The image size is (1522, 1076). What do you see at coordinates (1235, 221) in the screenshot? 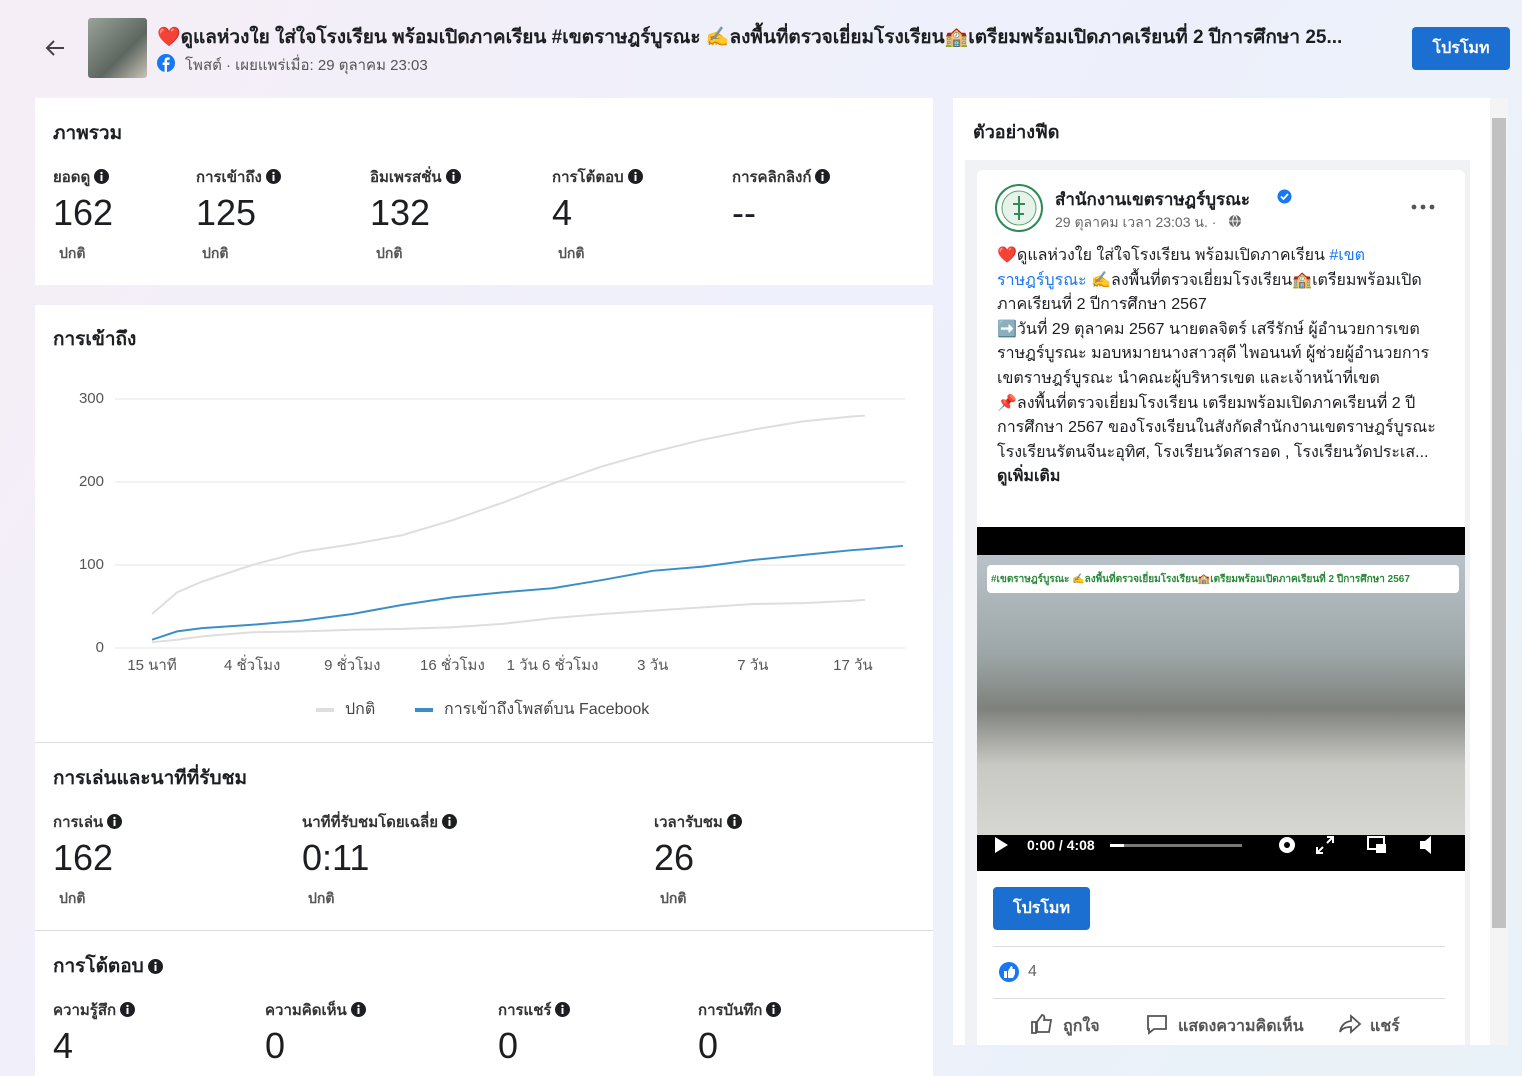
I see `globe-icon` at bounding box center [1235, 221].